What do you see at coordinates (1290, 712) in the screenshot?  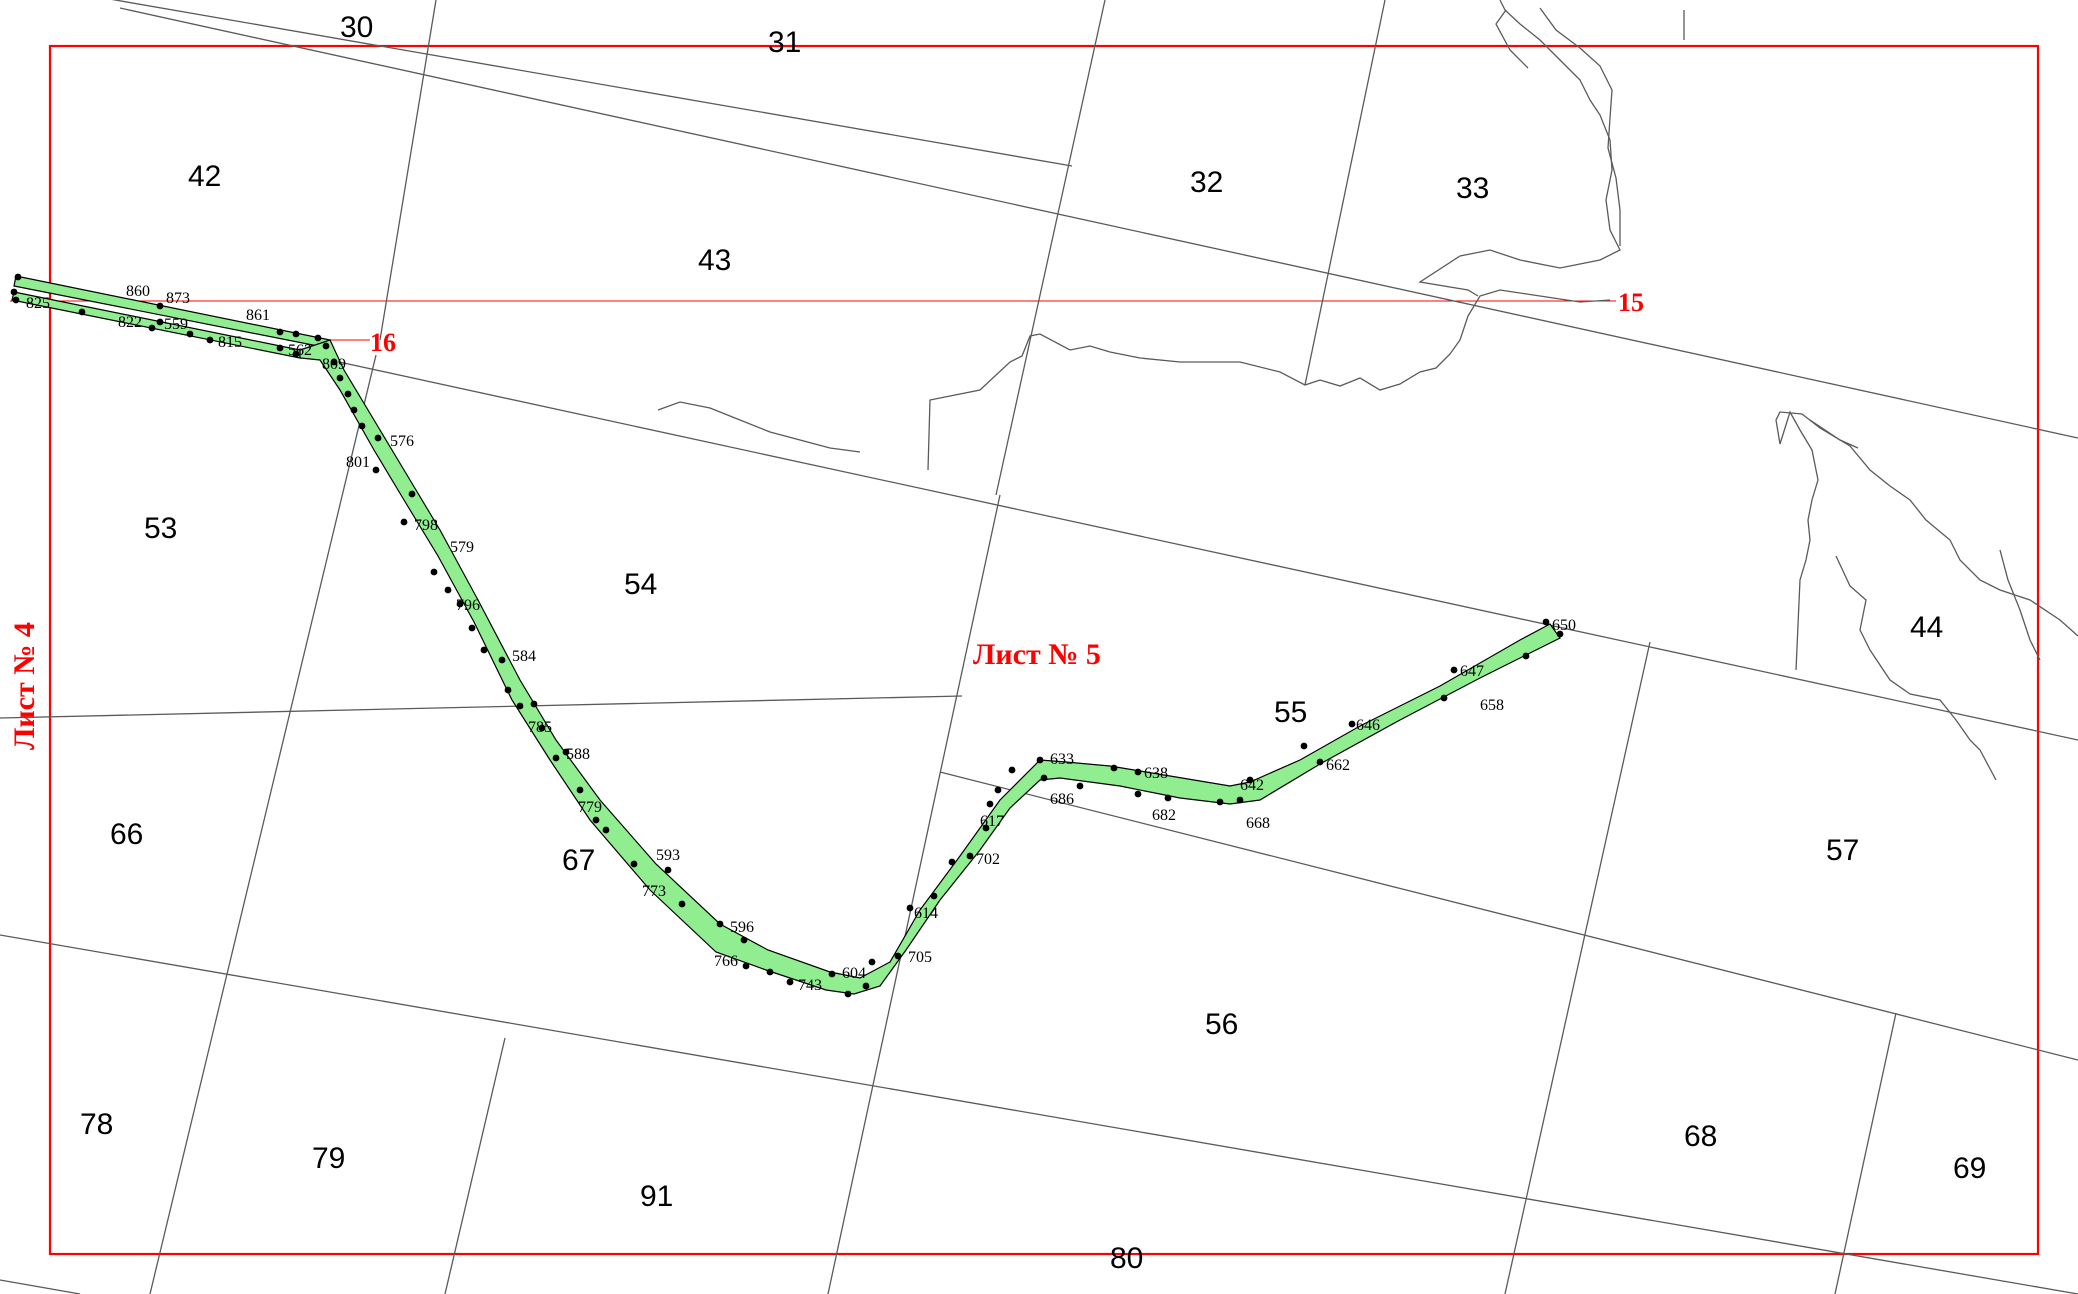 I see `parcel-label: 55` at bounding box center [1290, 712].